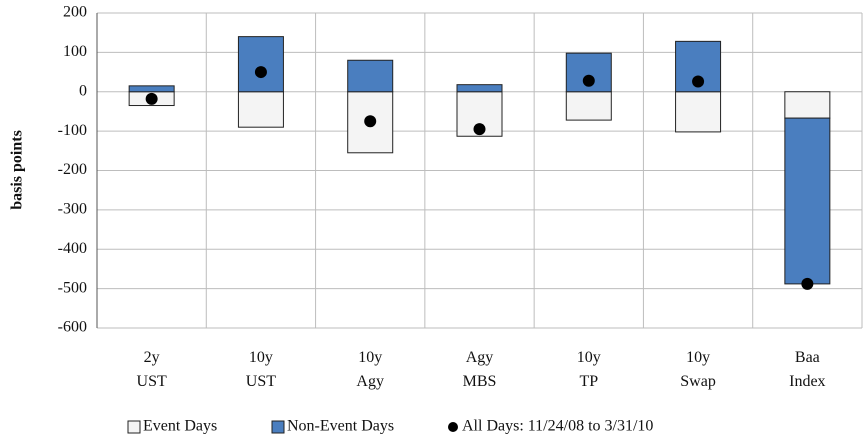 The width and height of the screenshot is (865, 439). Describe the element at coordinates (340, 426) in the screenshot. I see `legend-label: Non-Event Days` at that location.